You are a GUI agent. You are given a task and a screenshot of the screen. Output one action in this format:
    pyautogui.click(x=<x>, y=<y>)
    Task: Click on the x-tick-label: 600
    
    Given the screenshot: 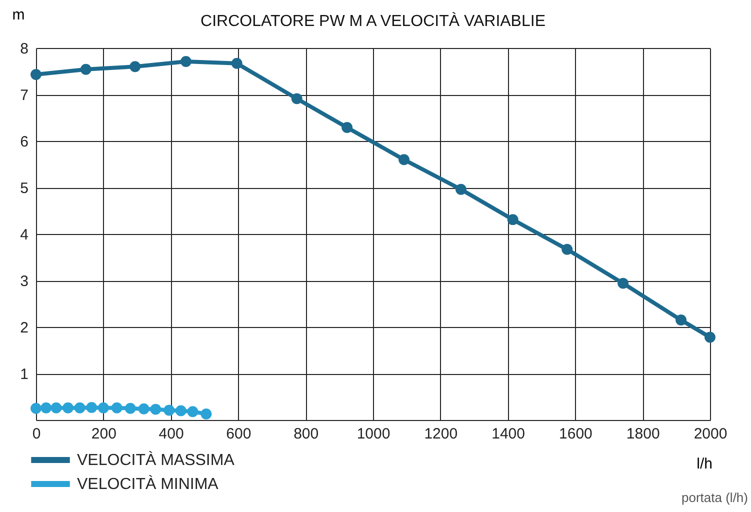 What is the action you would take?
    pyautogui.click(x=239, y=434)
    